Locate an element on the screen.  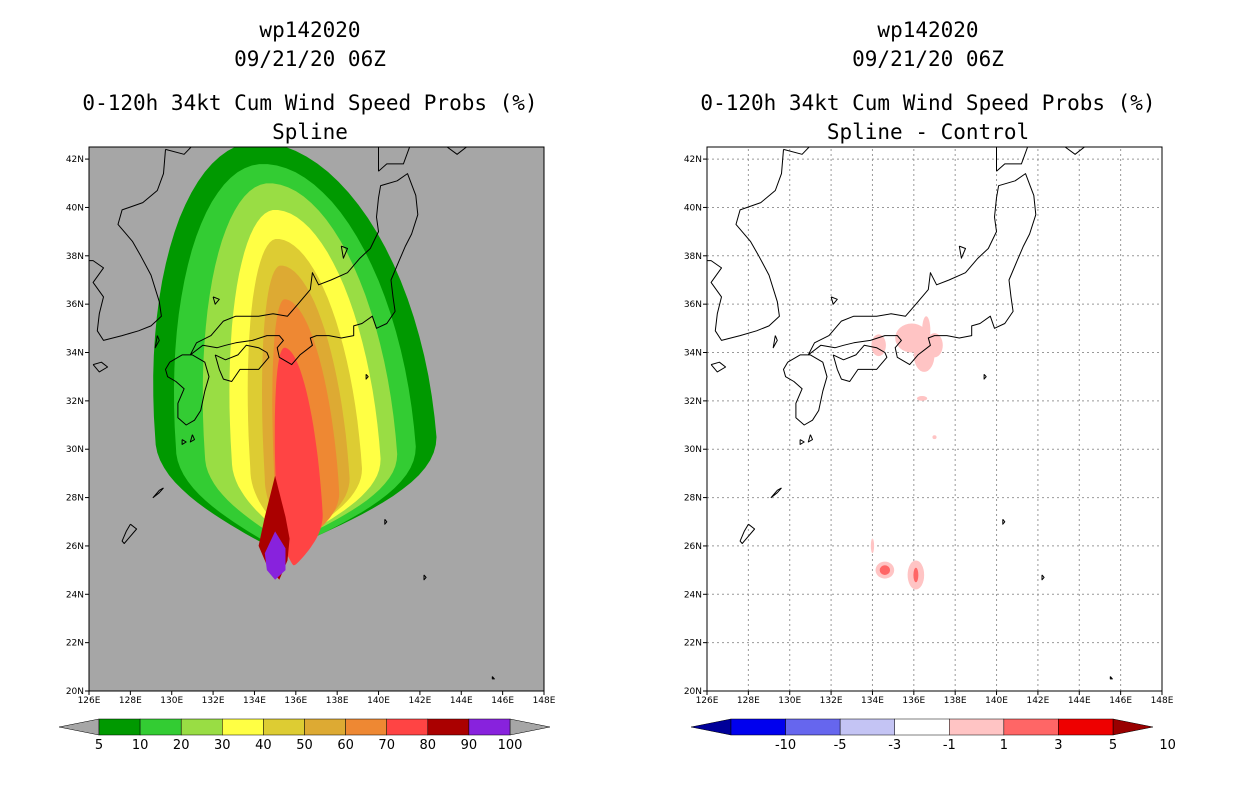
colorbar-label: 70 is located at coordinates (386, 745).